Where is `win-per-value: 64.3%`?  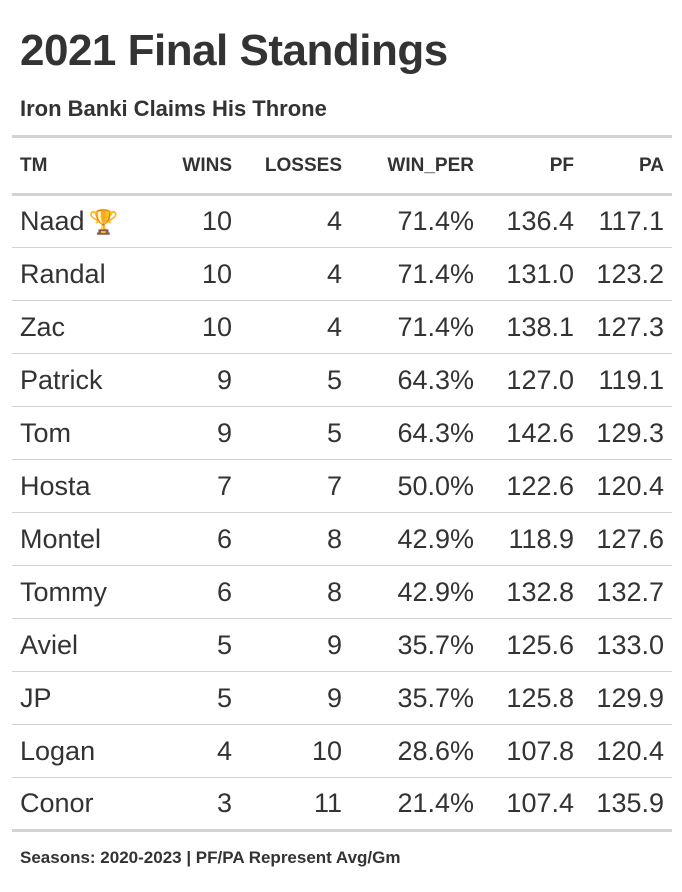 win-per-value: 64.3% is located at coordinates (435, 379).